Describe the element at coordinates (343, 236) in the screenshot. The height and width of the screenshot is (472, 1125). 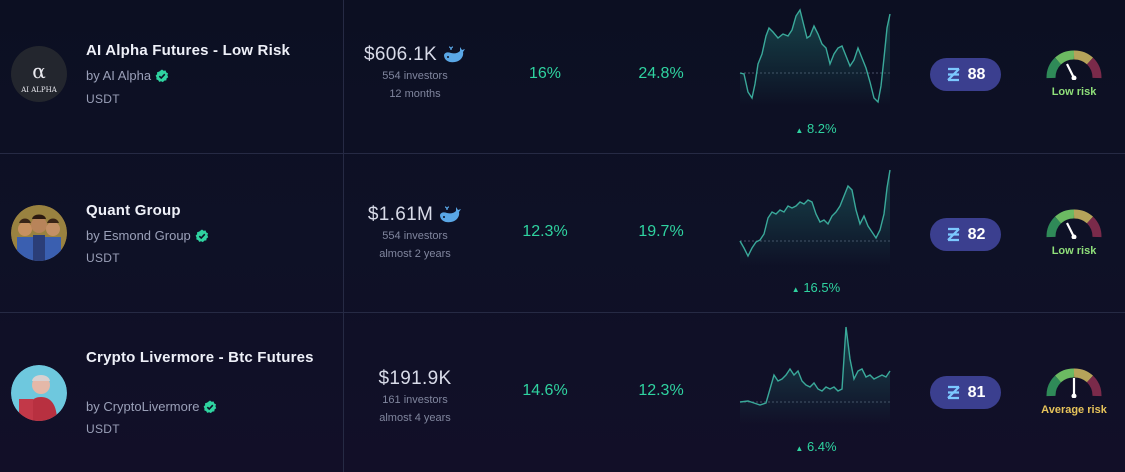
I see `column-divider` at that location.